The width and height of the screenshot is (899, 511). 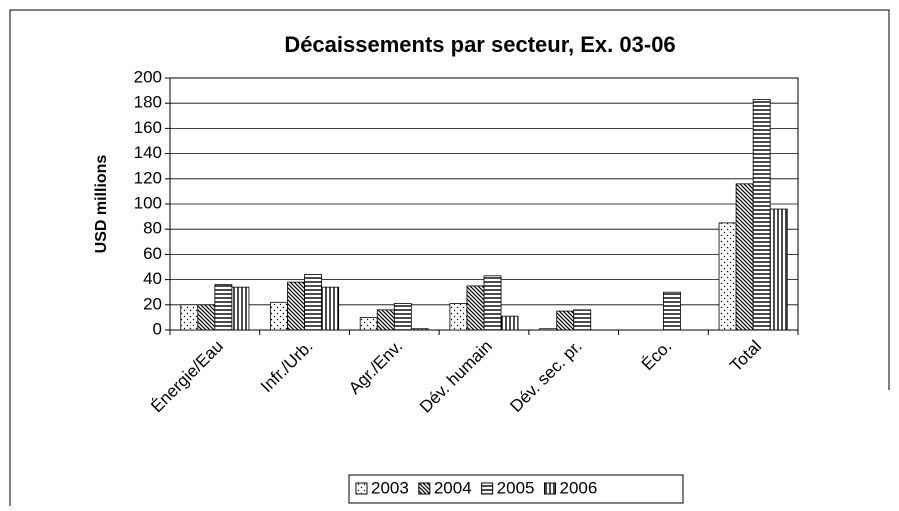 What do you see at coordinates (390, 487) in the screenshot?
I see `legend-label: 2003` at bounding box center [390, 487].